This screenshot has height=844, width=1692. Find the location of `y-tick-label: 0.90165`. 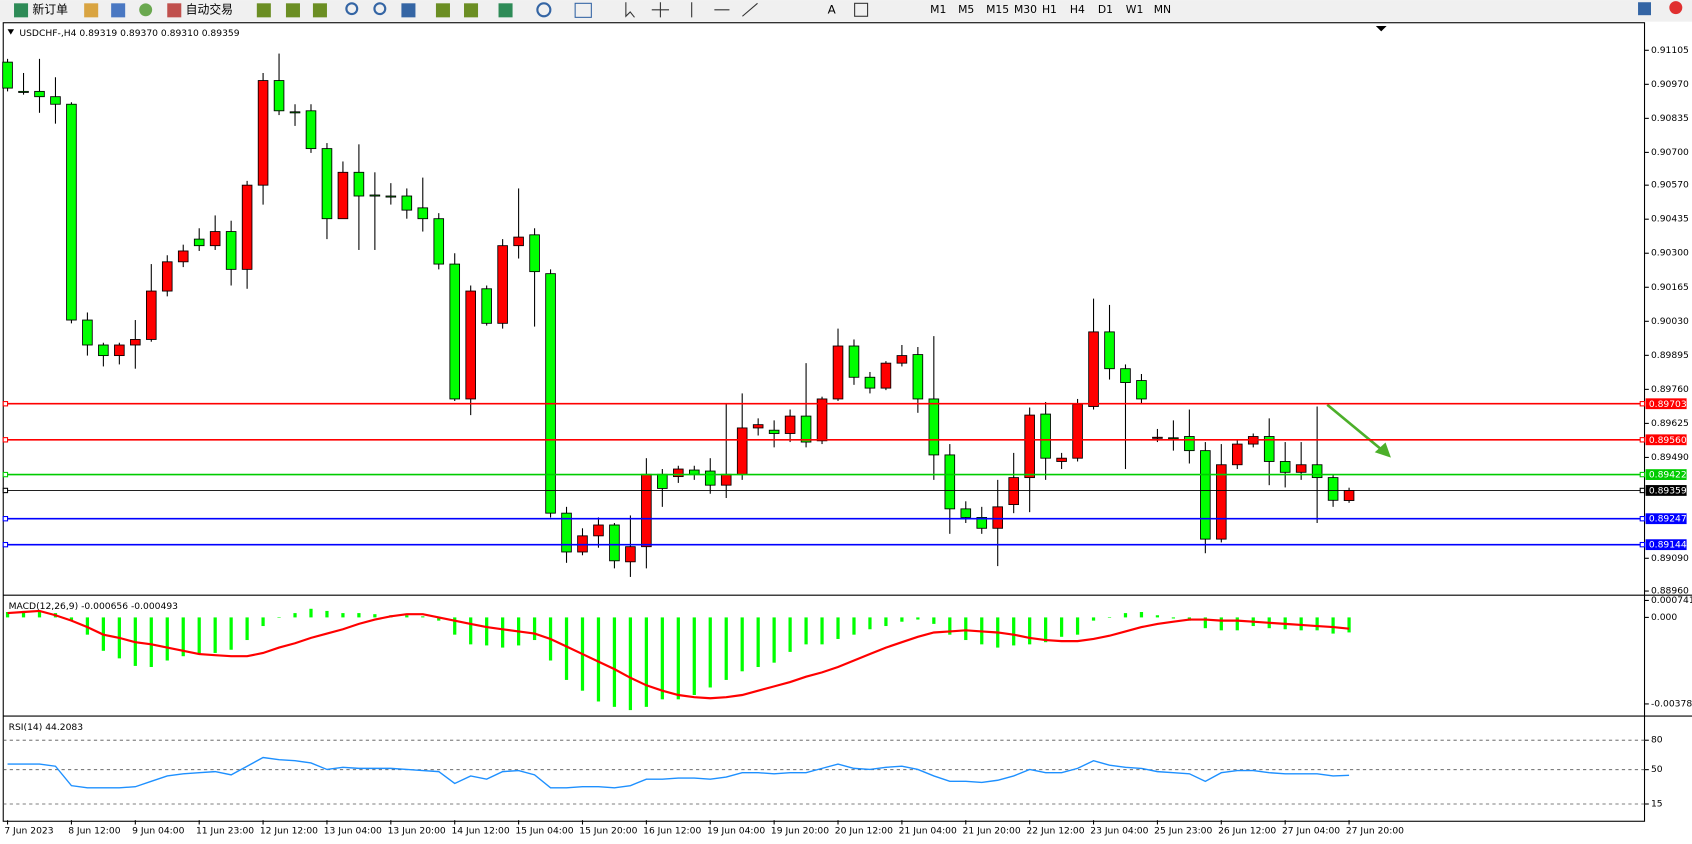

y-tick-label: 0.90165 is located at coordinates (1670, 287).